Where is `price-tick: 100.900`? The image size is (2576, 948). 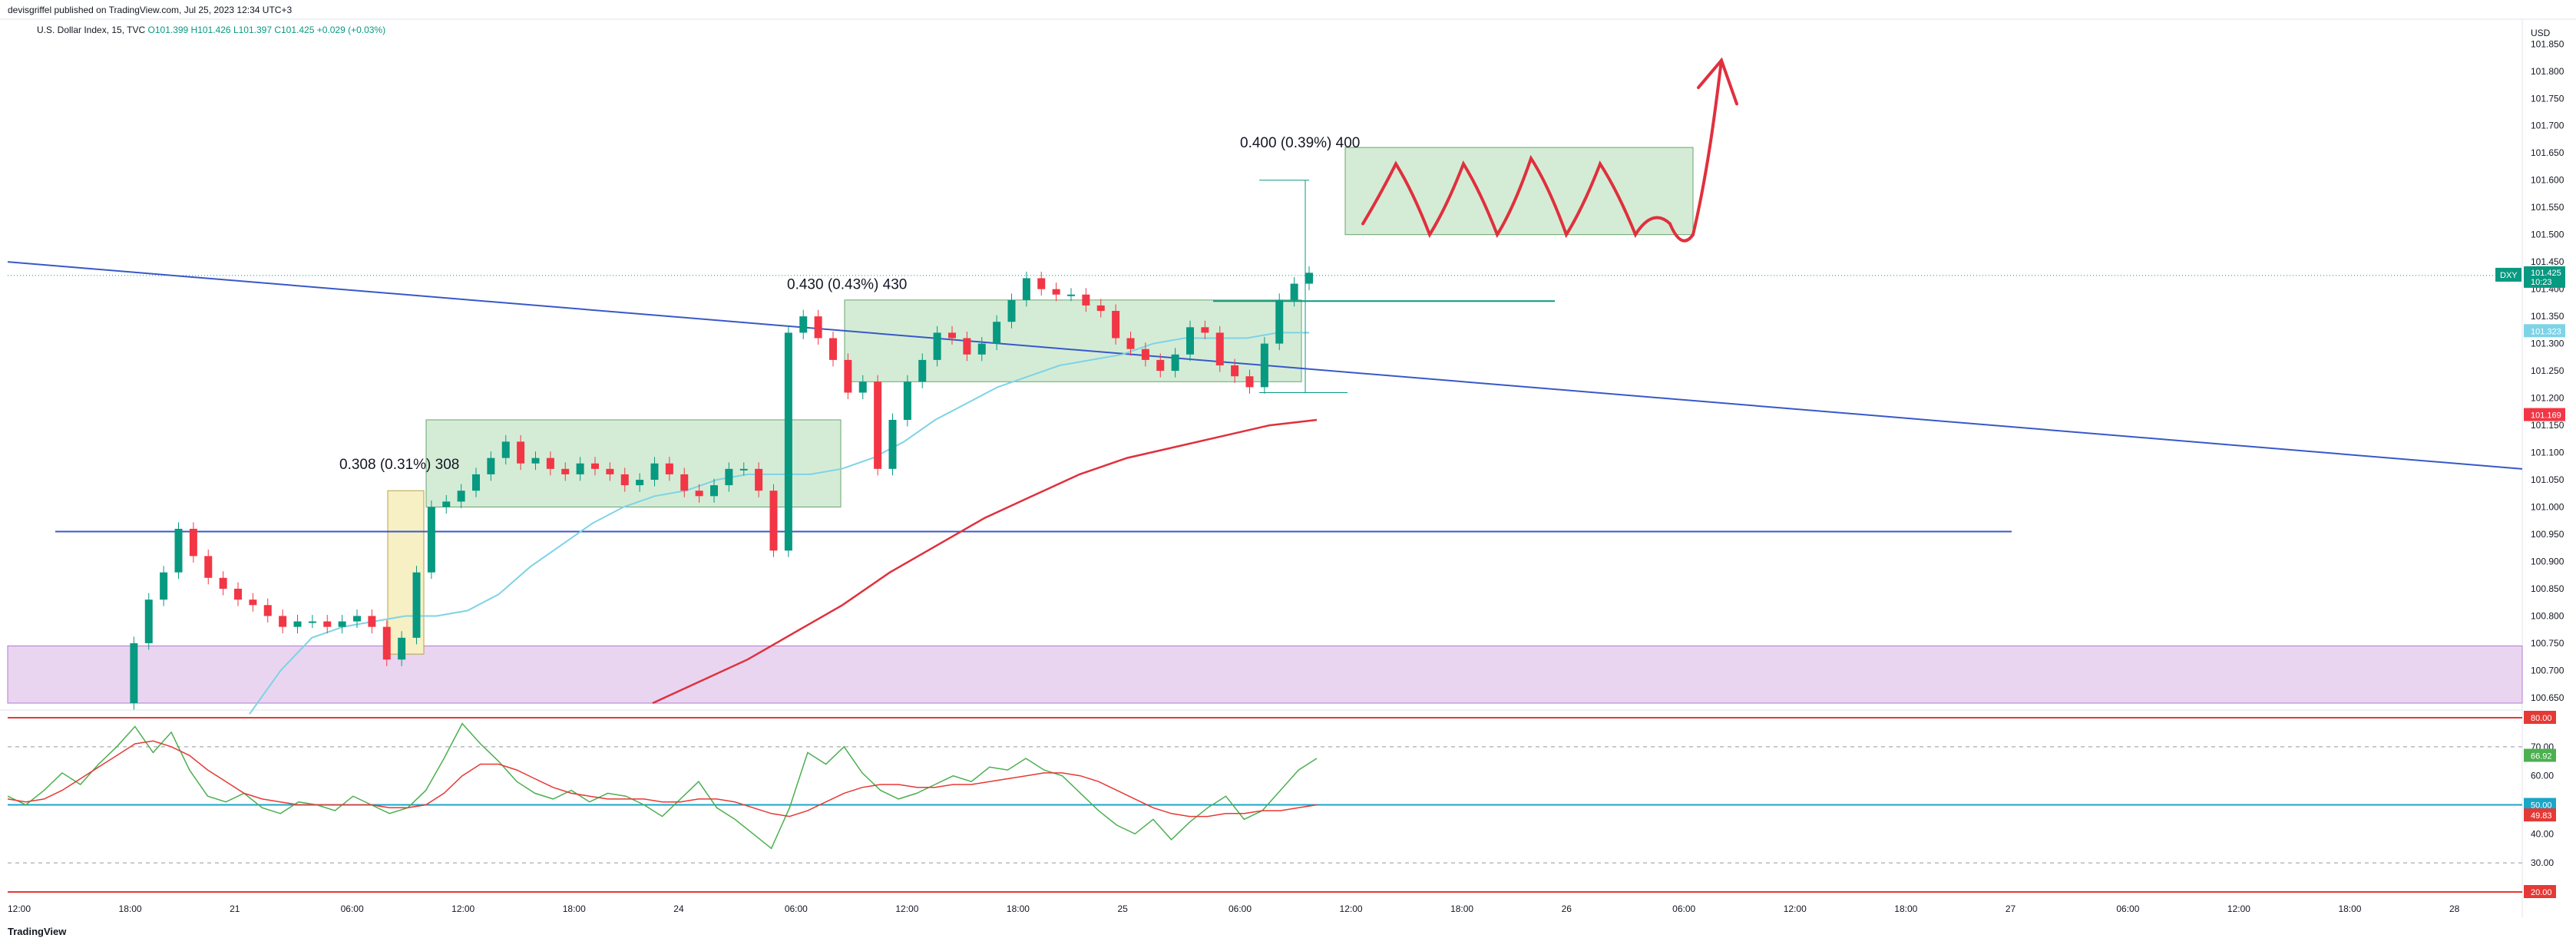
price-tick: 100.900 is located at coordinates (2547, 561).